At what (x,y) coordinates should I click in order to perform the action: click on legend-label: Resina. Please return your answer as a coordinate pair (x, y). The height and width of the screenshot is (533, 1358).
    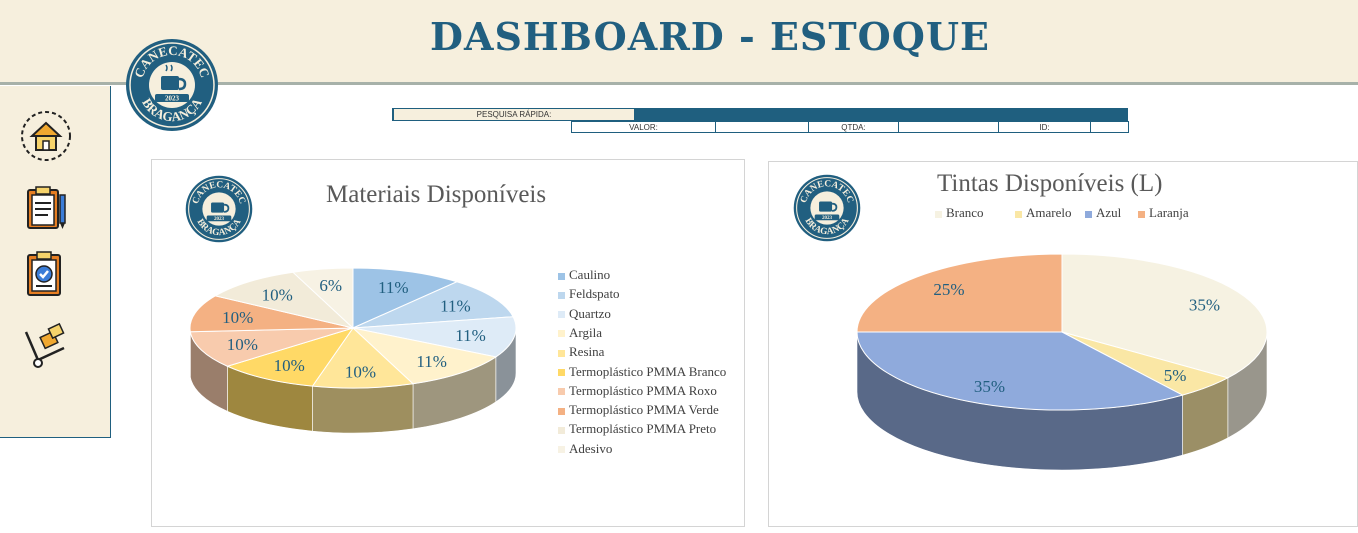
    Looking at the image, I should click on (587, 352).